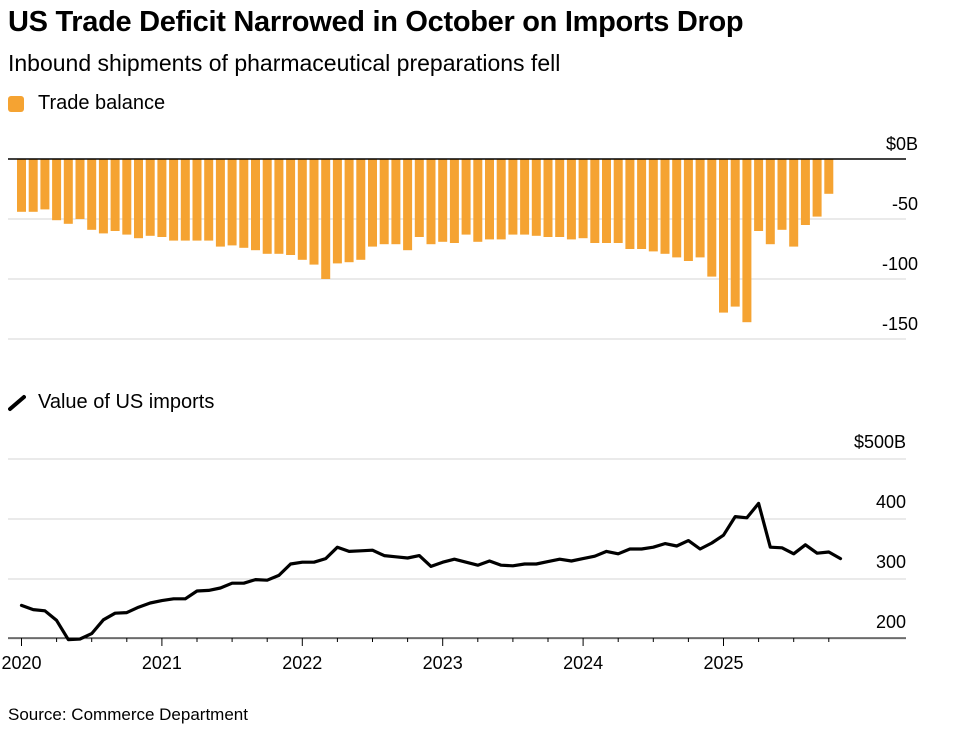  I want to click on legend-trade-balance-label: Trade balance, so click(102, 103).